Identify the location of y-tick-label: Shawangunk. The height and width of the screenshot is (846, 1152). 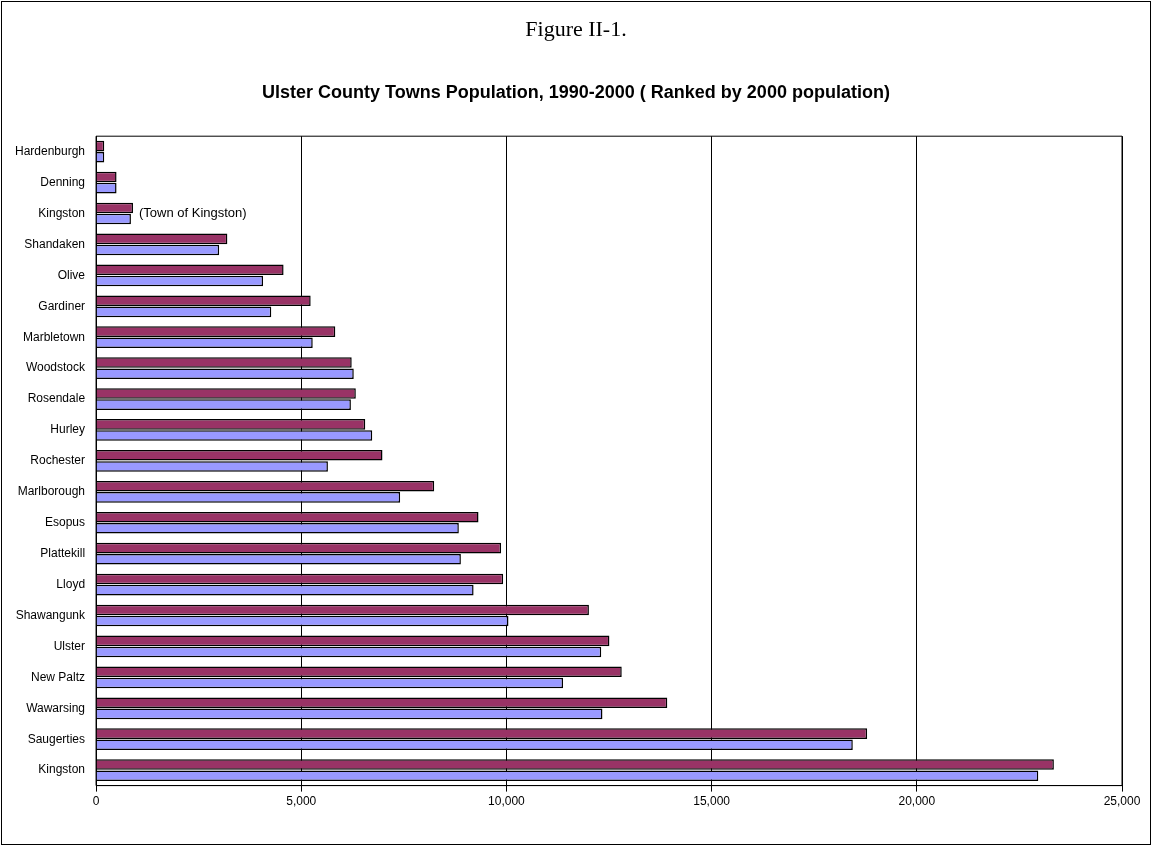
(51, 614).